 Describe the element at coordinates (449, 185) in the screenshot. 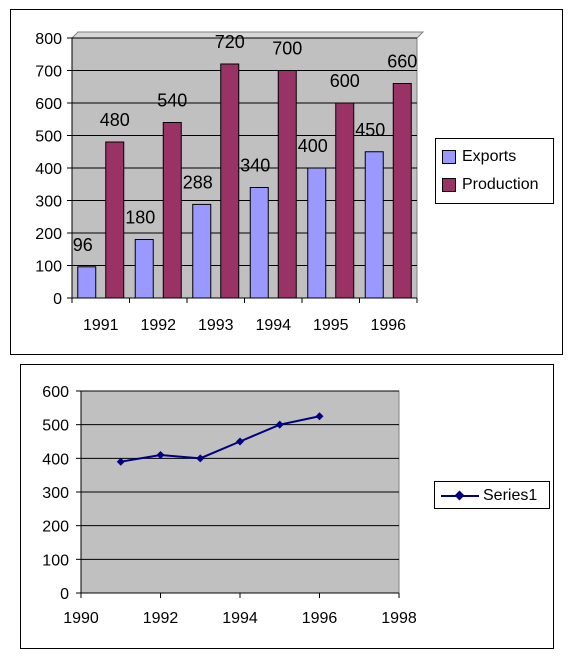

I see `production-swatch` at that location.